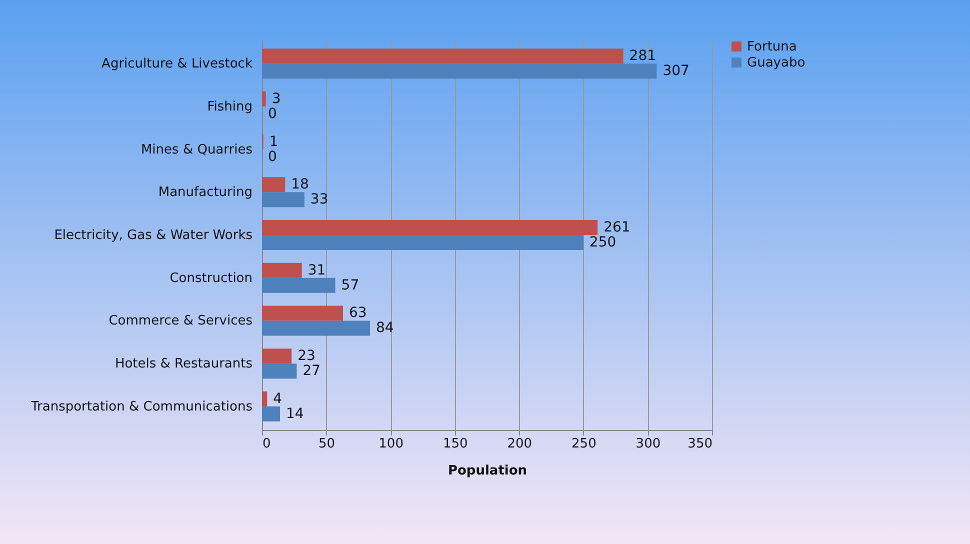 This screenshot has height=544, width=970. Describe the element at coordinates (391, 444) in the screenshot. I see `x-tick-label: 100` at that location.